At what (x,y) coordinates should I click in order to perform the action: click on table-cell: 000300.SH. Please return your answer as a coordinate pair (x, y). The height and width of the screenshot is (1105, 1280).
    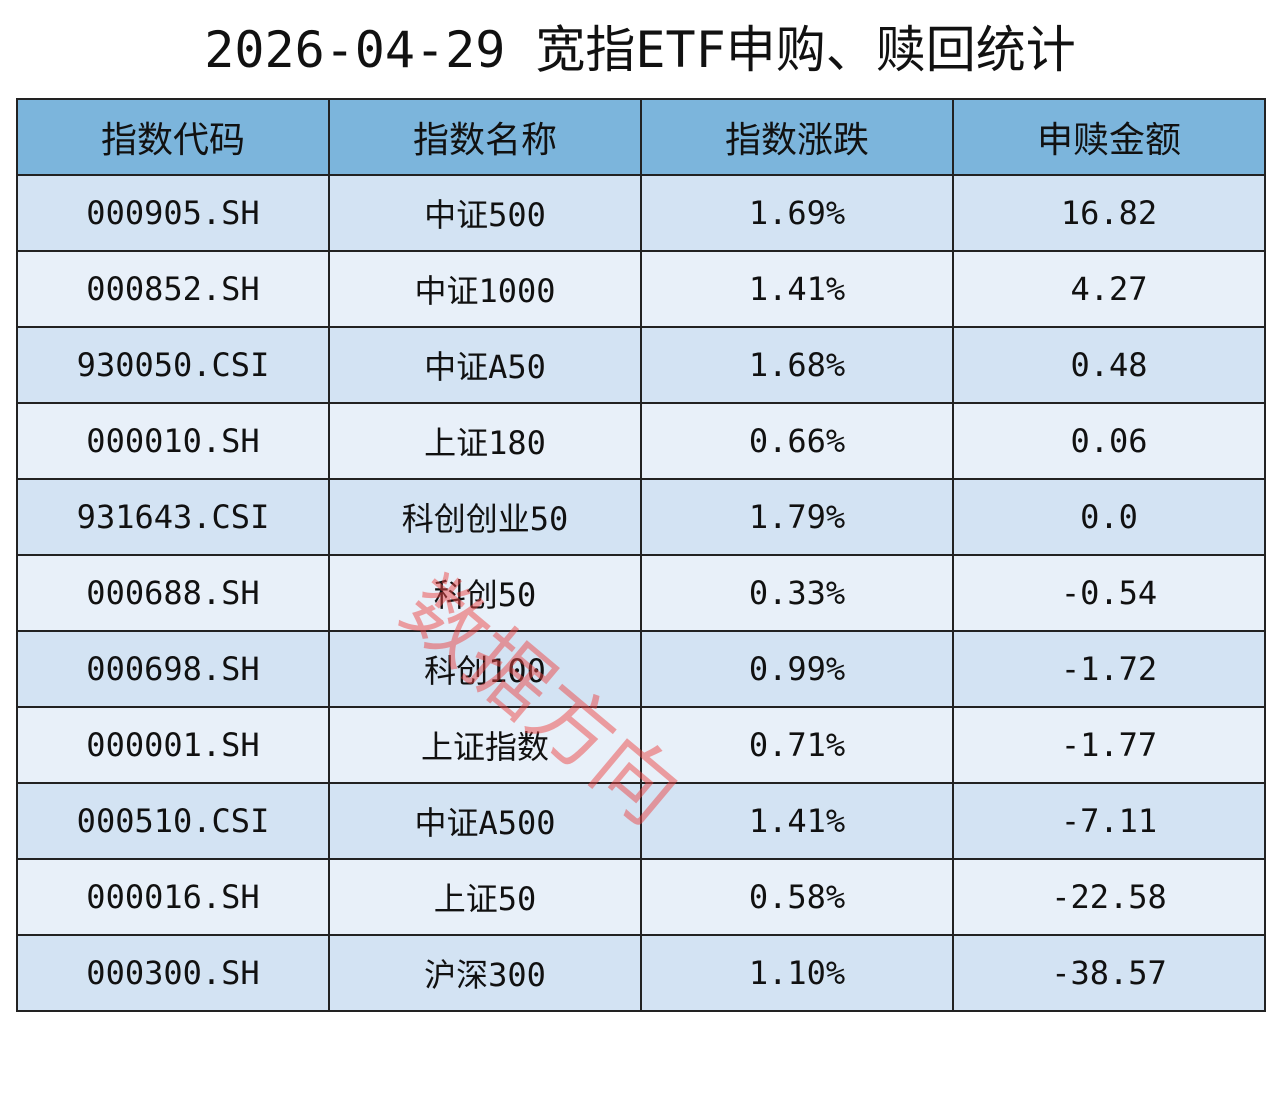
    Looking at the image, I should click on (173, 973).